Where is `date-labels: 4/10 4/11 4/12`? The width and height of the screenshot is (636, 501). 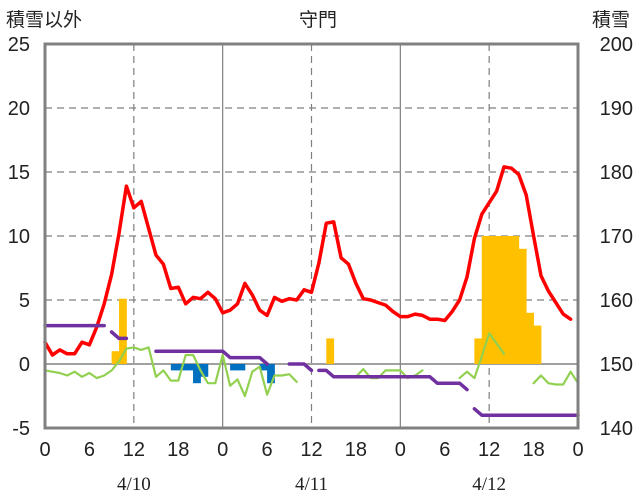 date-labels: 4/10 4/11 4/12 is located at coordinates (311, 484).